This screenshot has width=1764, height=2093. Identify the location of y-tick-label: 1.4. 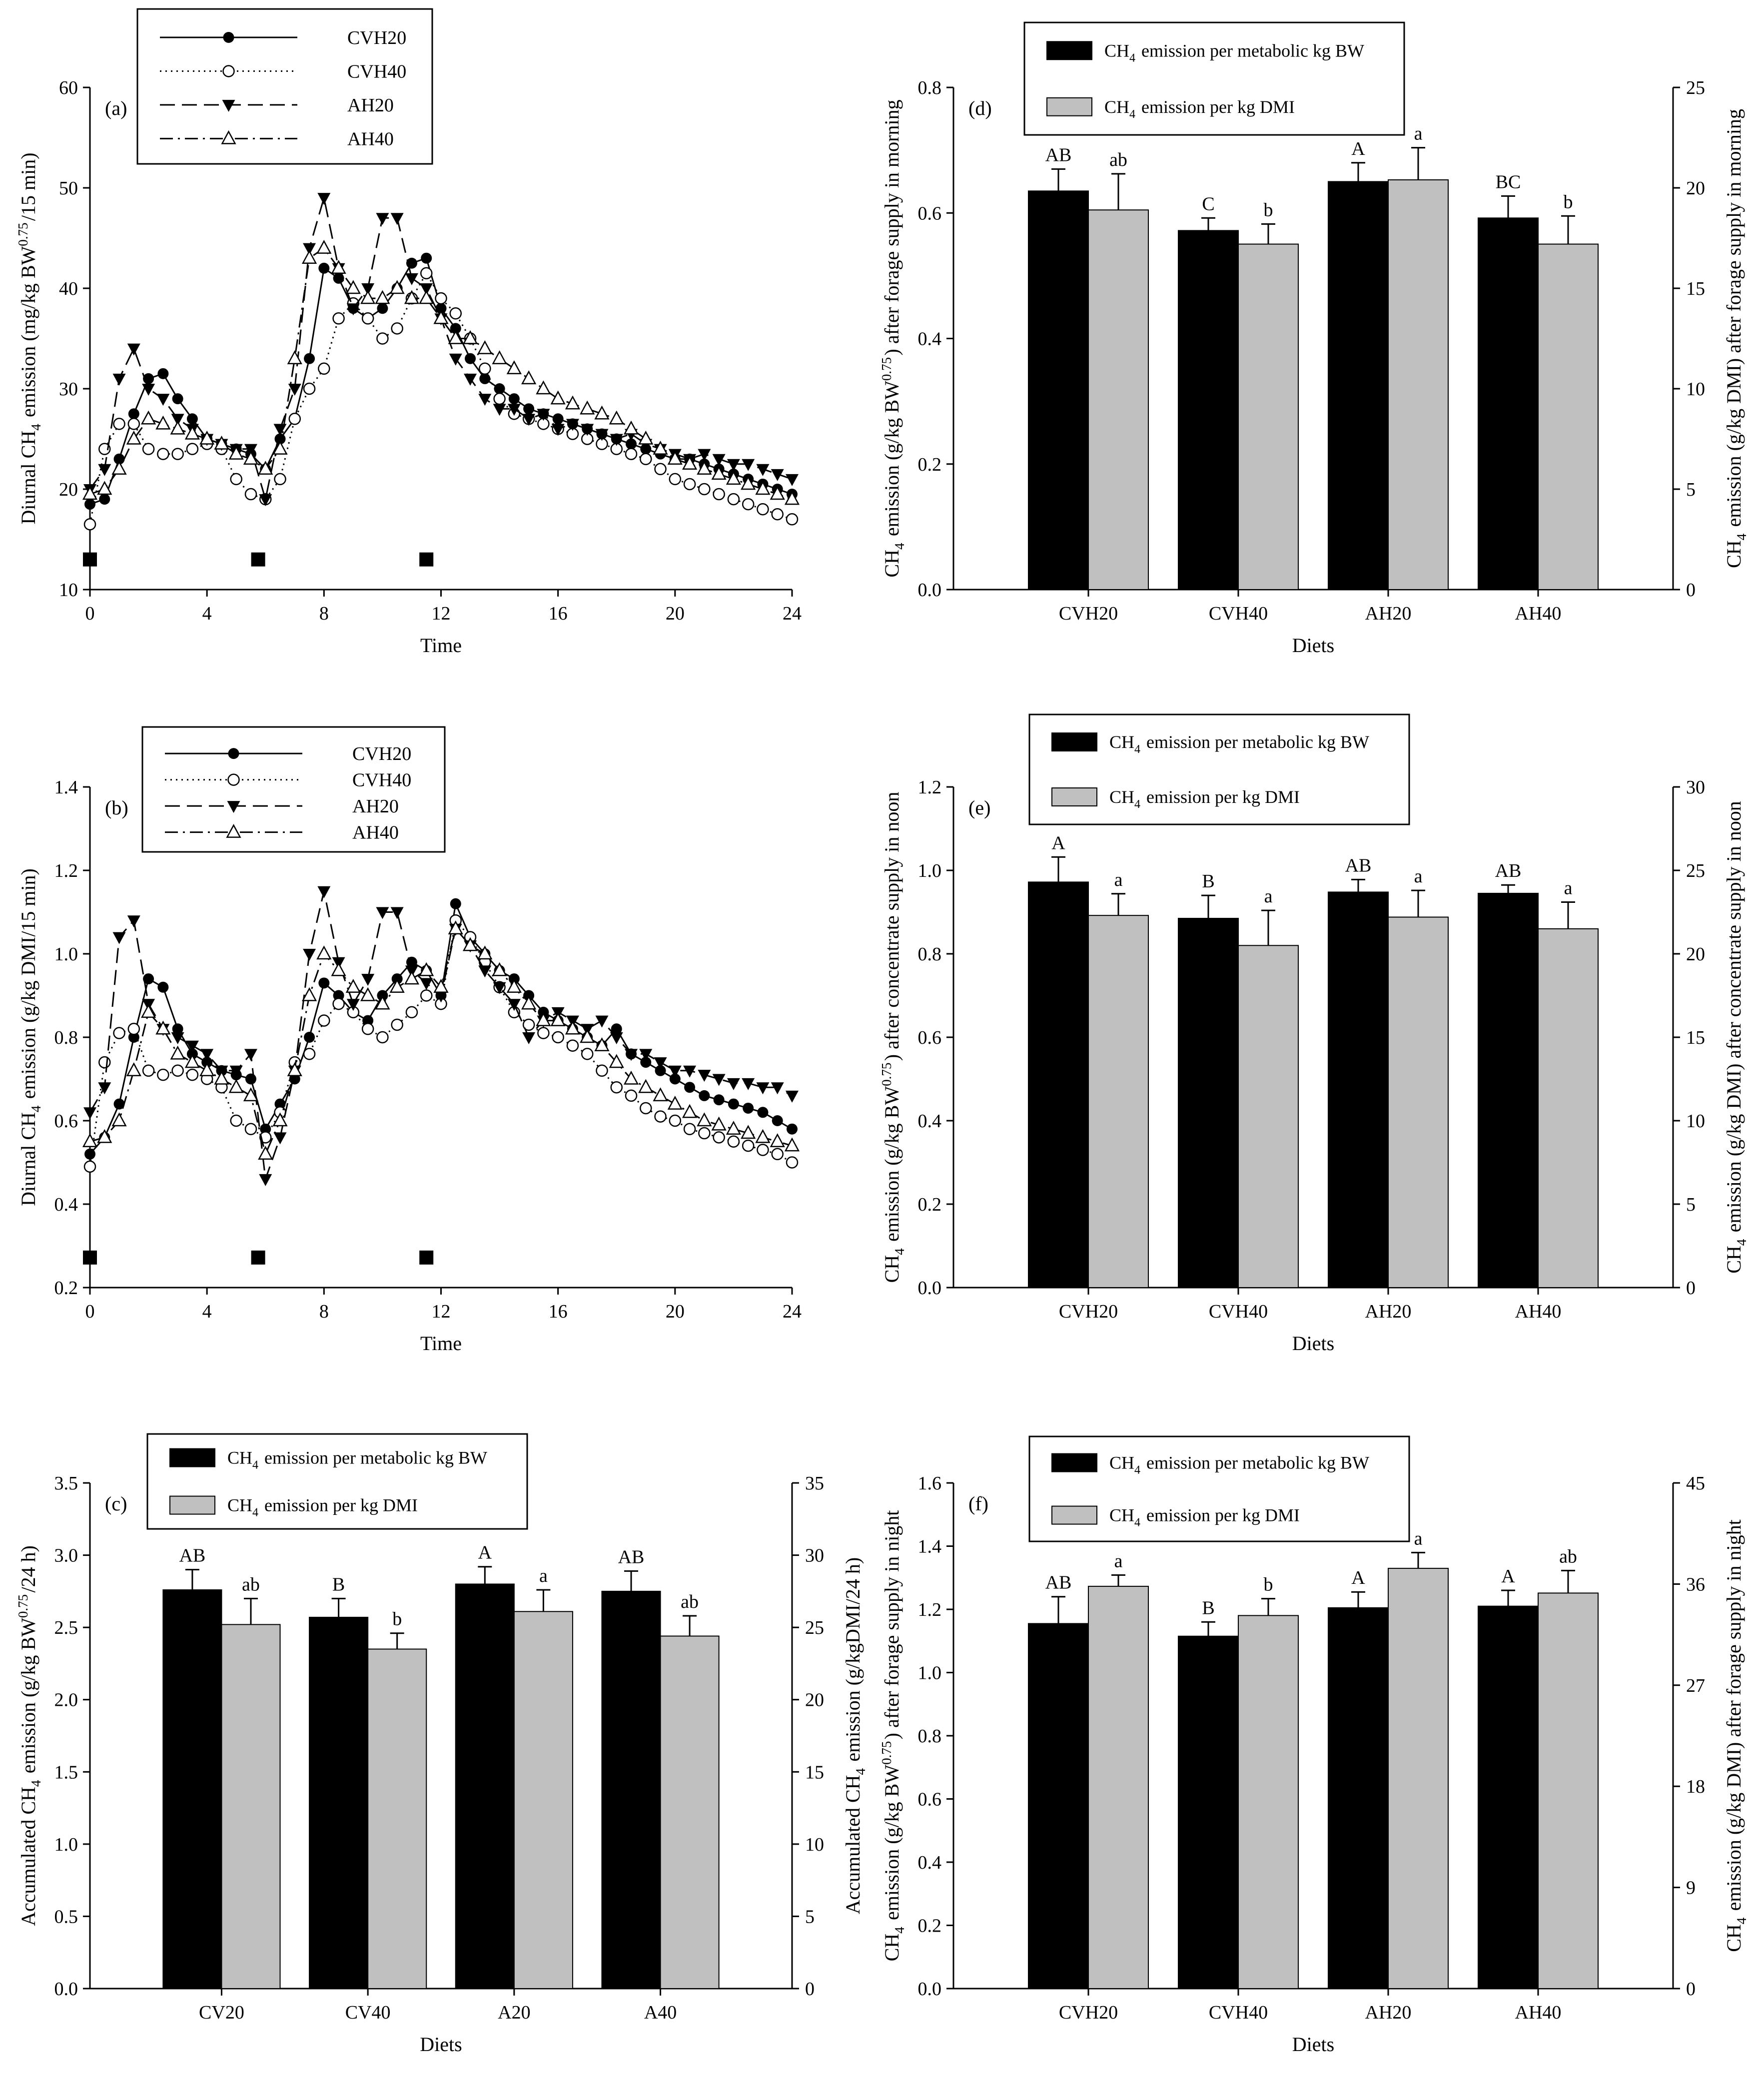
(66, 787).